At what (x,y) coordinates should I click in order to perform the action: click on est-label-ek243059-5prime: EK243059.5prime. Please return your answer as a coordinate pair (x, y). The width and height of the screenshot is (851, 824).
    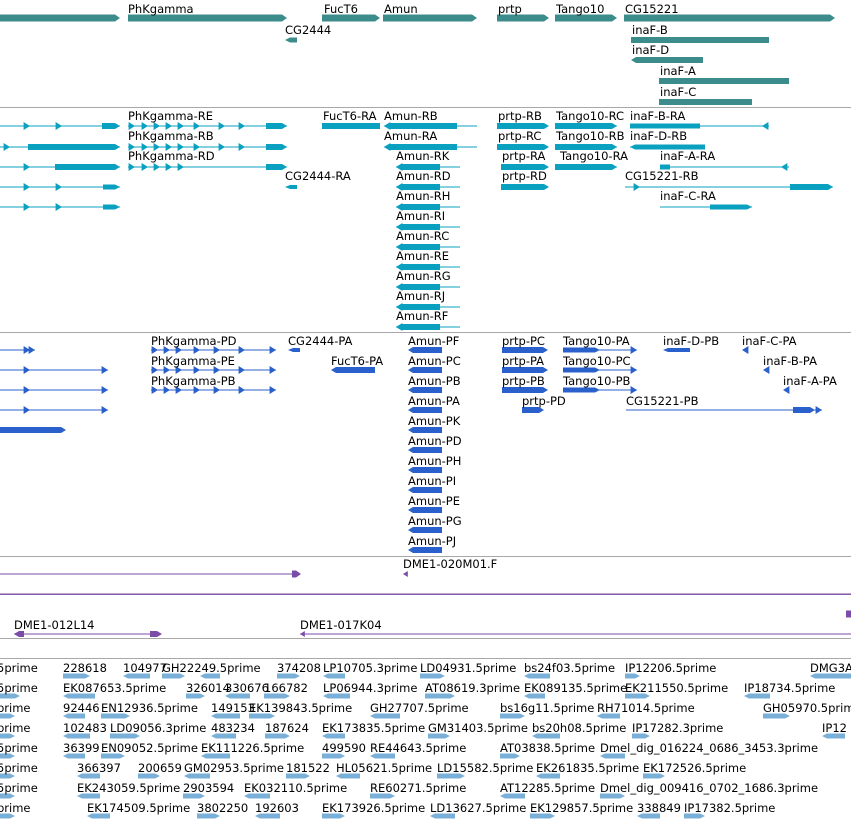
    Looking at the image, I should click on (129, 788).